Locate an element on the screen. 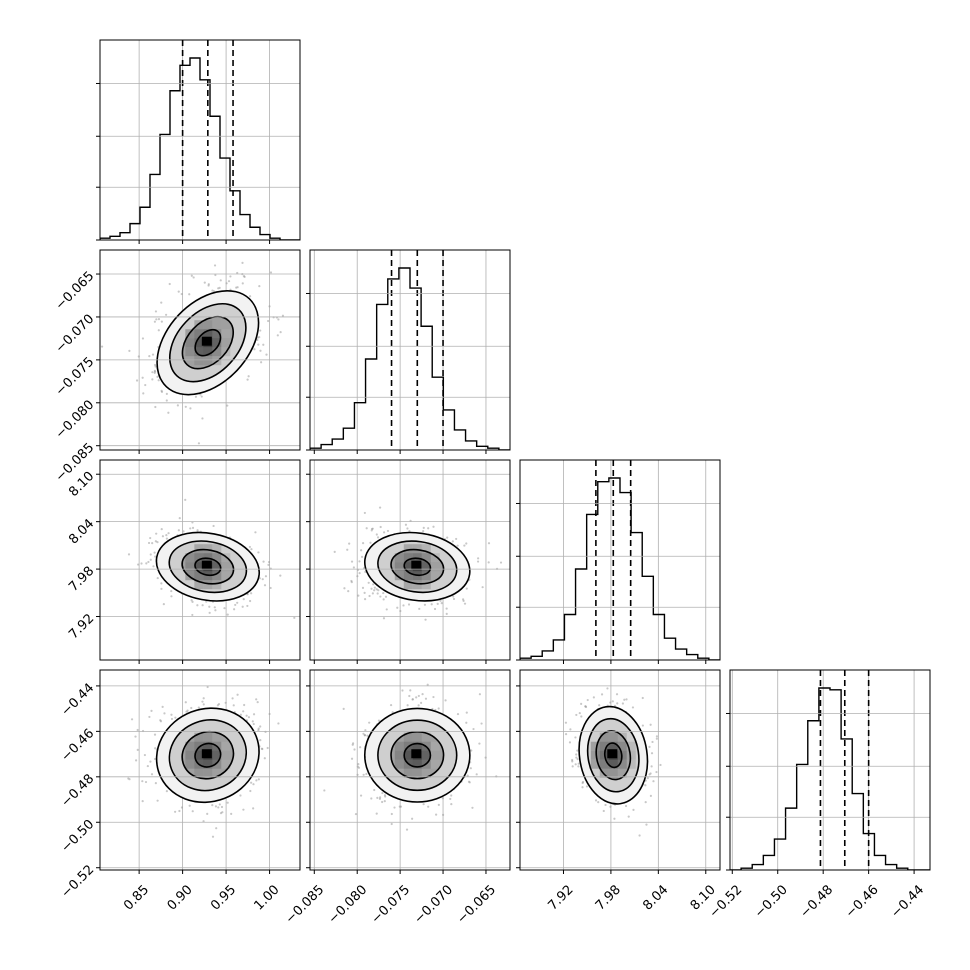 Image resolution: width=970 pixels, height=970 pixels. panel-3-1: −0.085−0.080−0.075−0.070−0.065 is located at coordinates (397, 798).